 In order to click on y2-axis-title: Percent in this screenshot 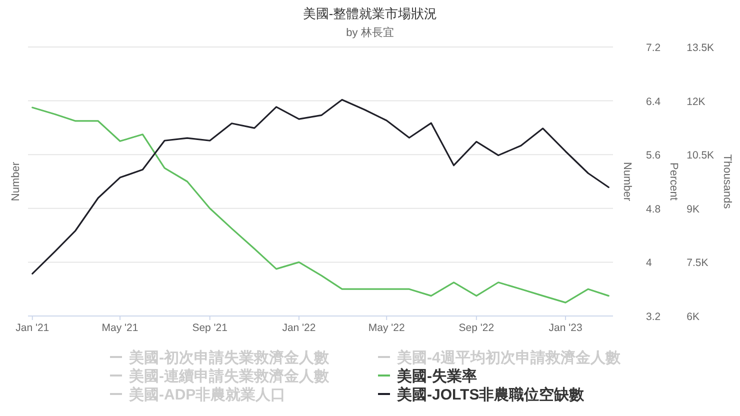, I will do `click(674, 181)`.